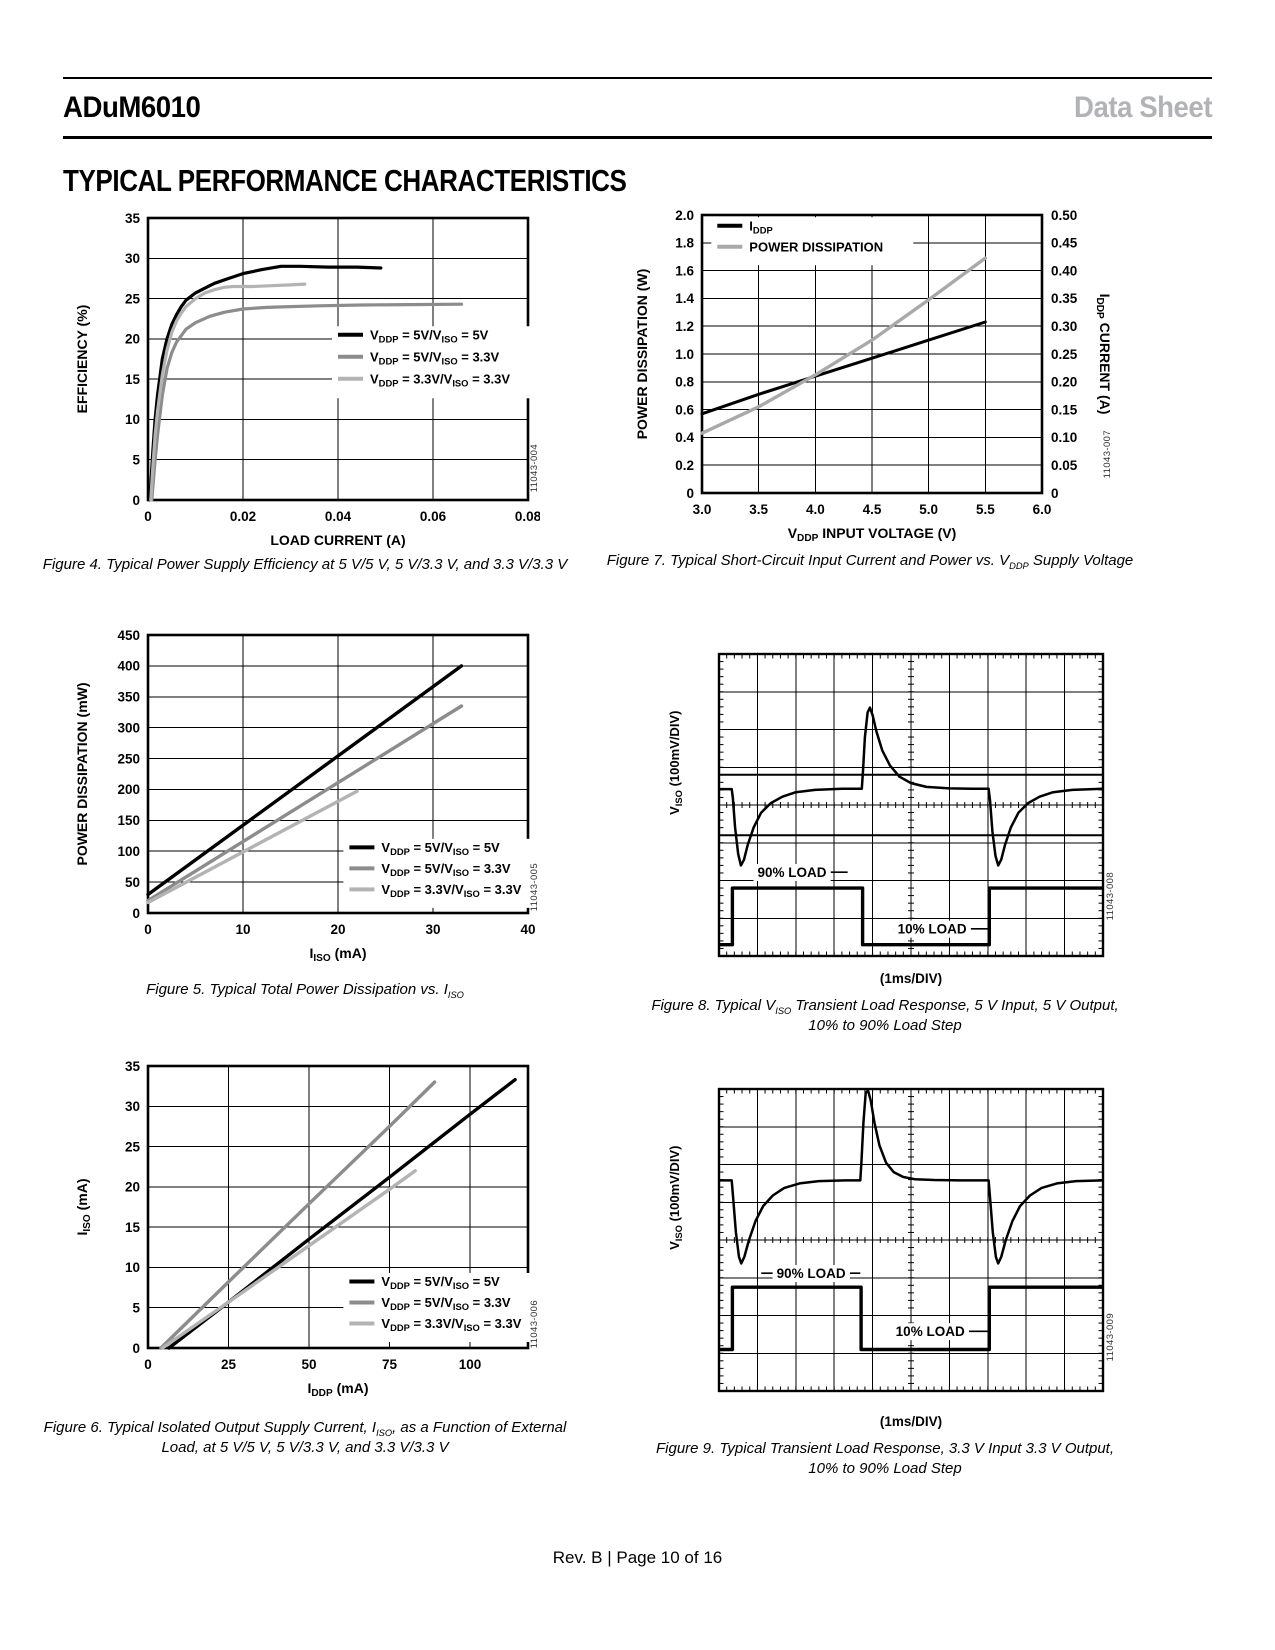  Describe the element at coordinates (128, 820) in the screenshot. I see `svg-text: 150` at that location.